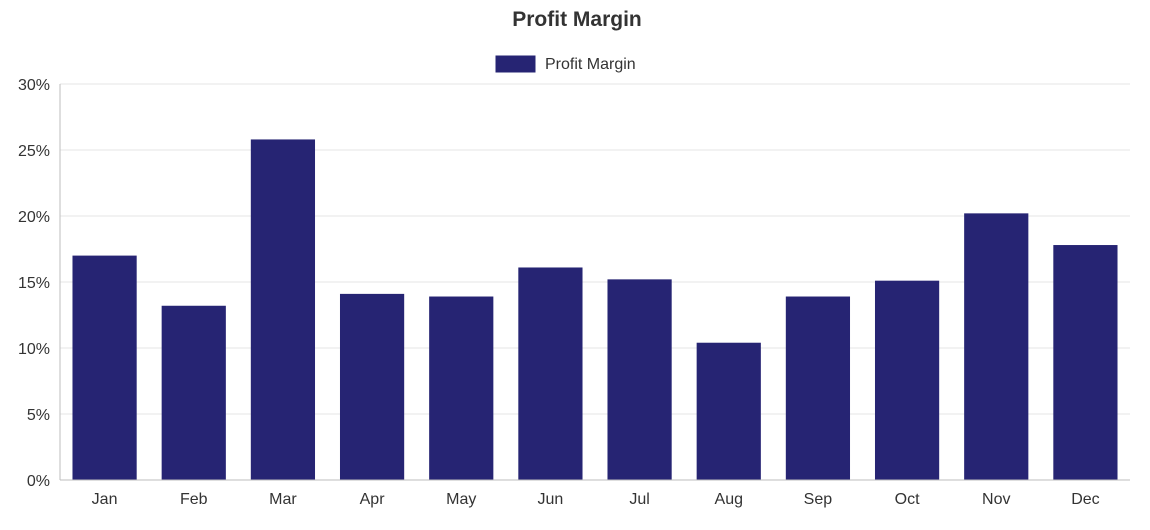 The image size is (1150, 530). Describe the element at coordinates (907, 380) in the screenshot. I see `bar-oct` at that location.